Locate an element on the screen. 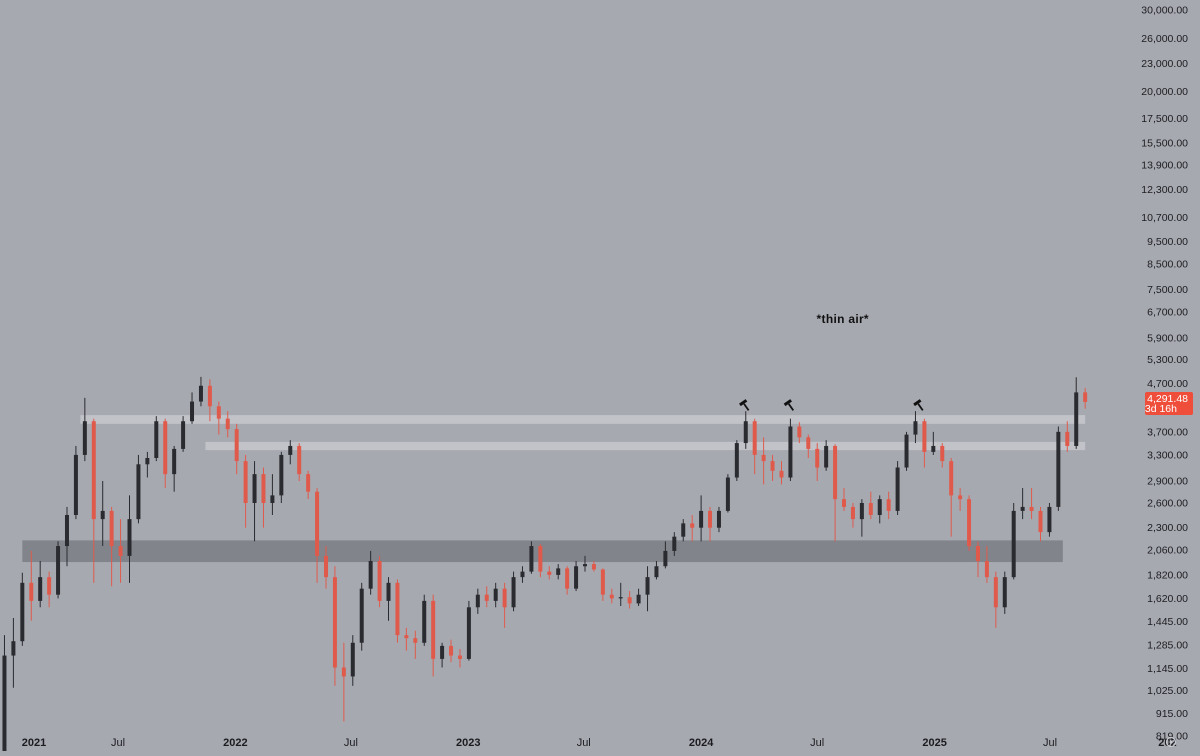  y-tick-label: 2,300.00 is located at coordinates (1167, 528).